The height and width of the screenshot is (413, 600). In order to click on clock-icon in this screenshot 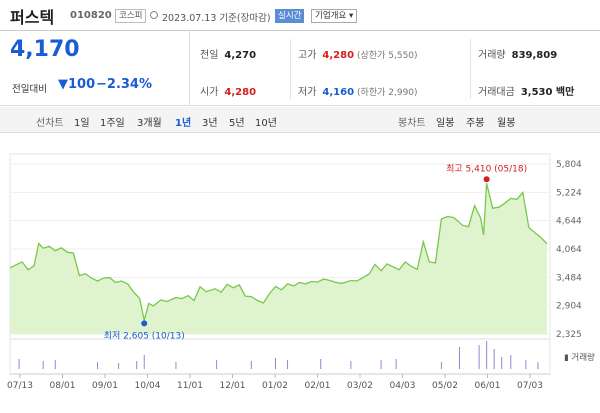, I will do `click(154, 15)`.